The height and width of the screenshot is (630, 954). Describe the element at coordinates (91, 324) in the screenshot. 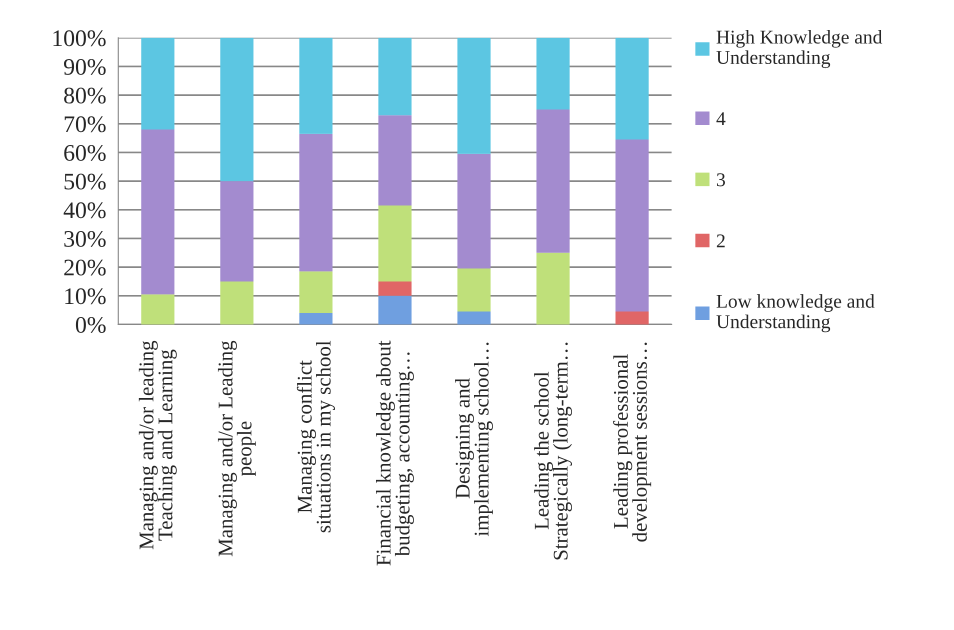

I see `y-tick-label: 0%` at that location.